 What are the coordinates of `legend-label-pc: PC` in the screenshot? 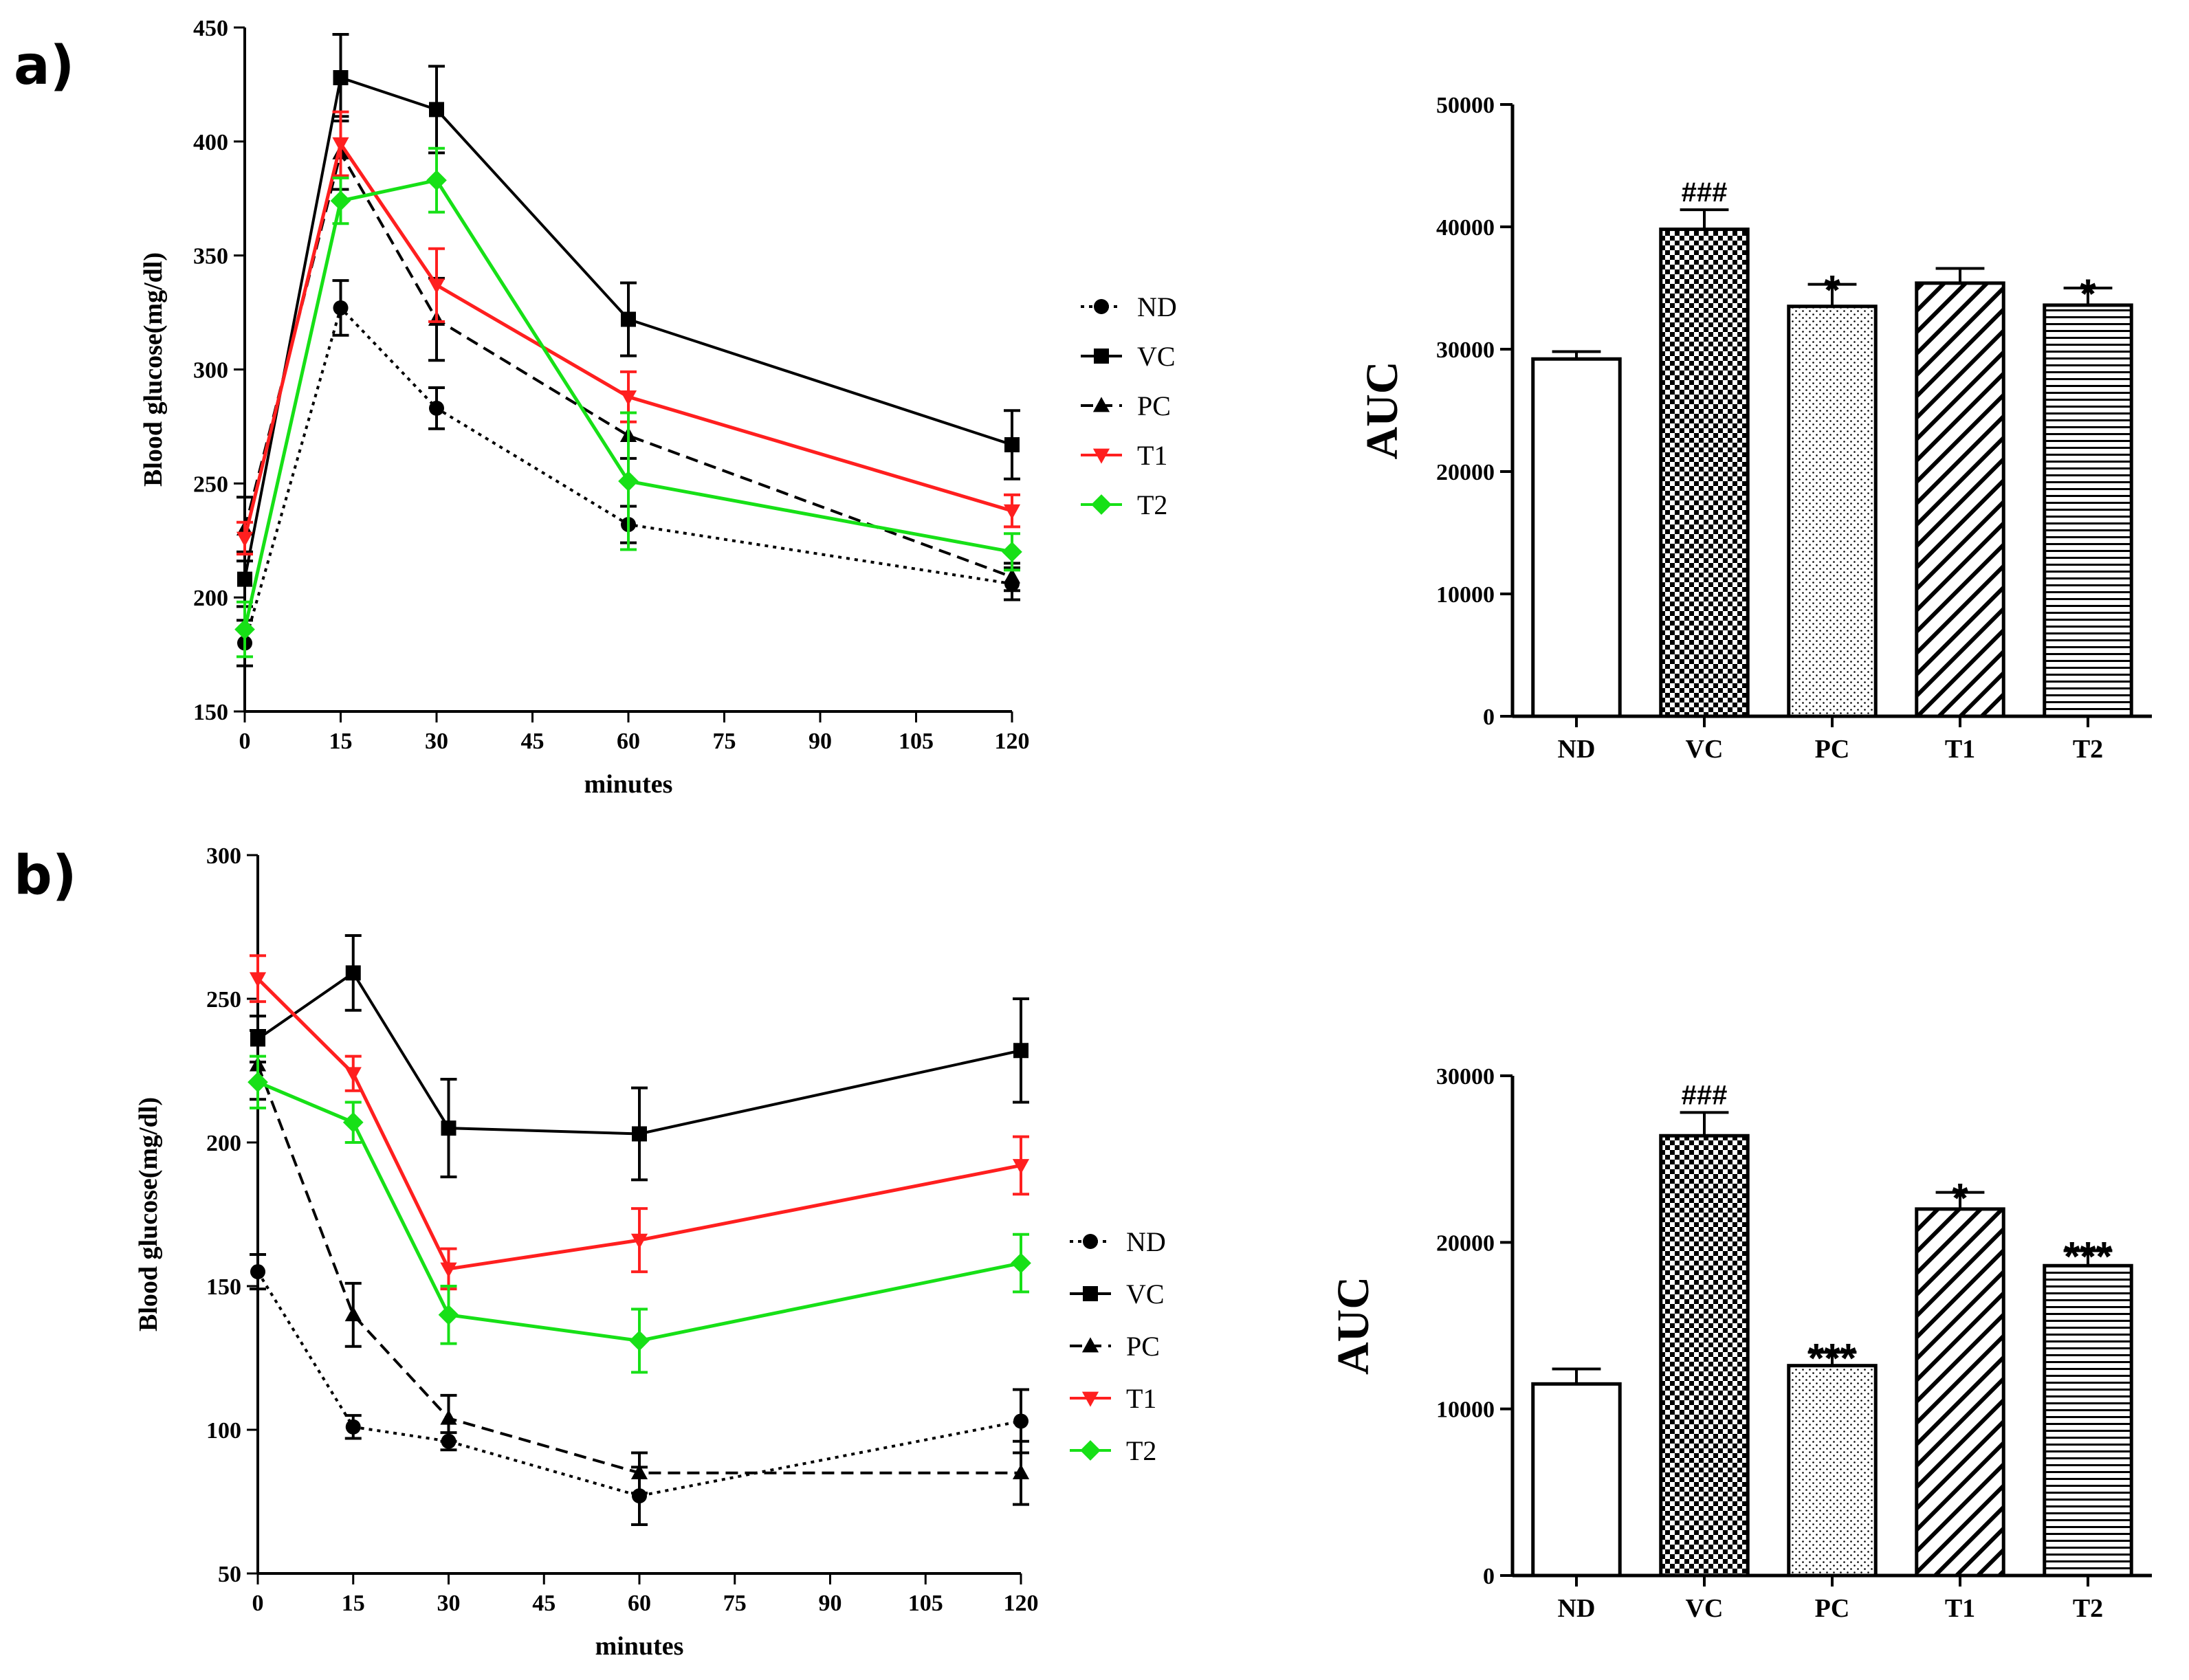 It's located at (1143, 1346).